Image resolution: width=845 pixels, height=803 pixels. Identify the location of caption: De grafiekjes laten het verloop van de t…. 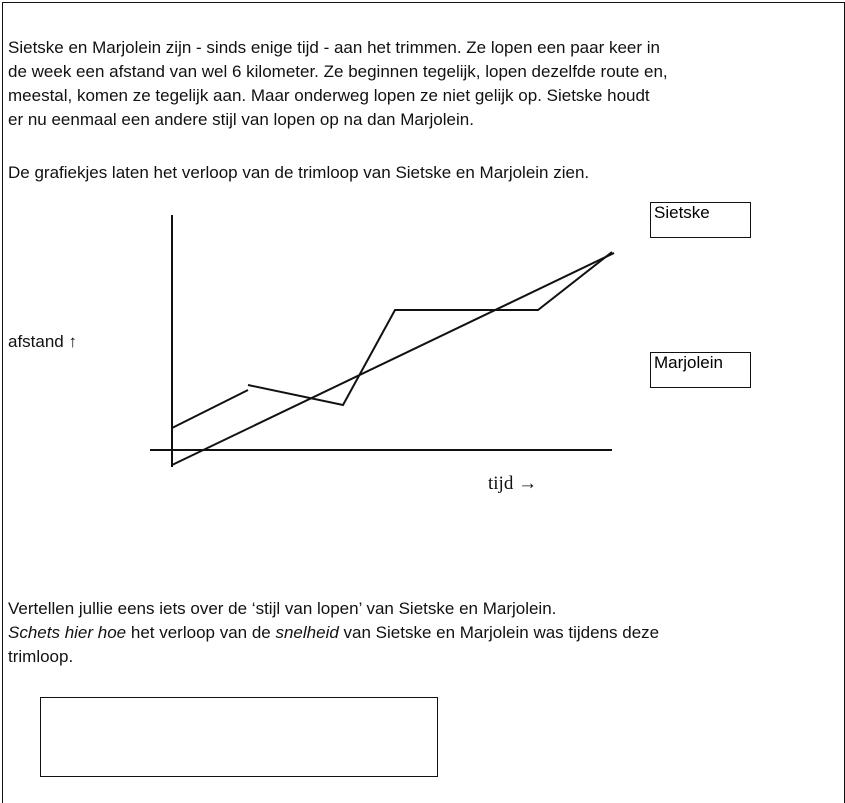
(299, 172).